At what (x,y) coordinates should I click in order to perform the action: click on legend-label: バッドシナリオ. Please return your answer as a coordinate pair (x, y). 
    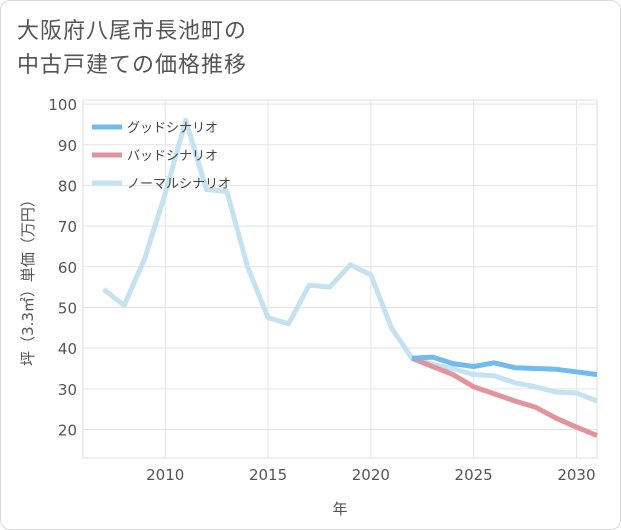
    Looking at the image, I should click on (172, 156).